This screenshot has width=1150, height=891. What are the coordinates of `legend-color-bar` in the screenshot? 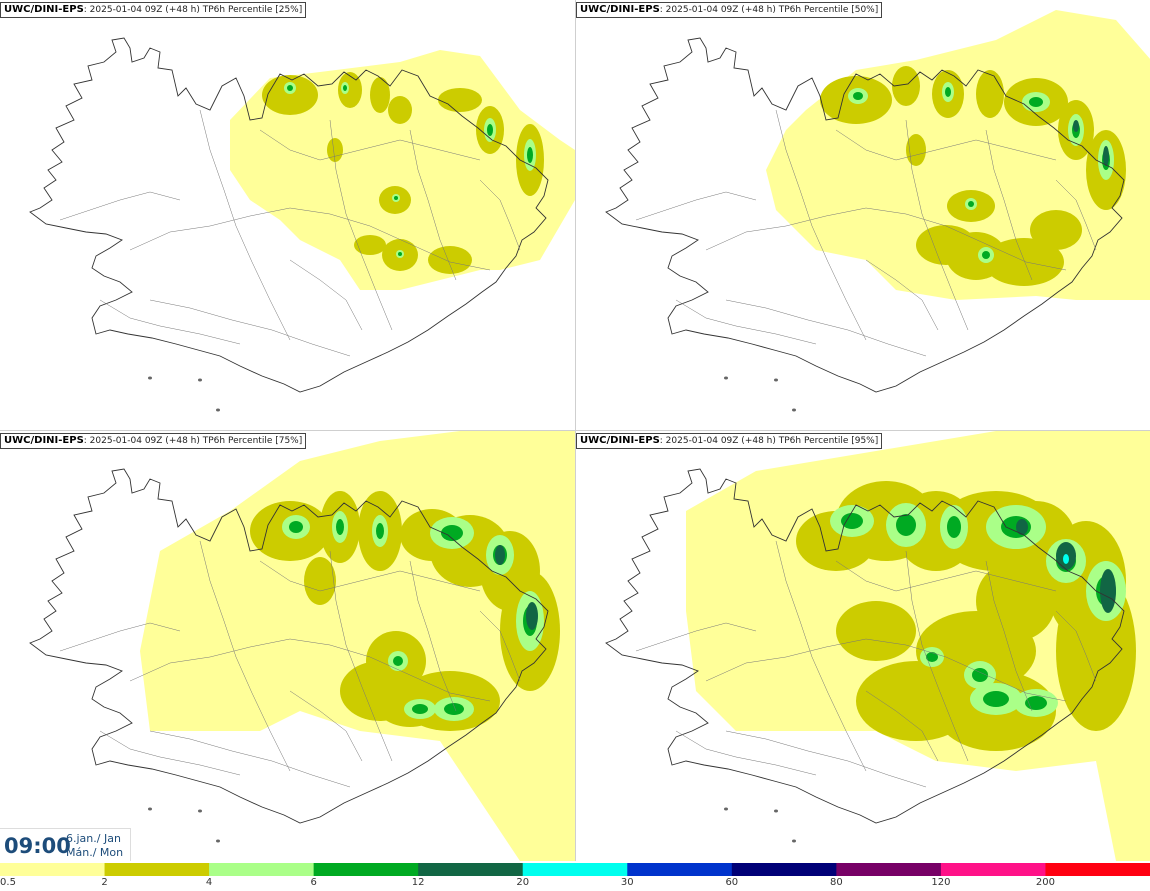 It's located at (575, 869).